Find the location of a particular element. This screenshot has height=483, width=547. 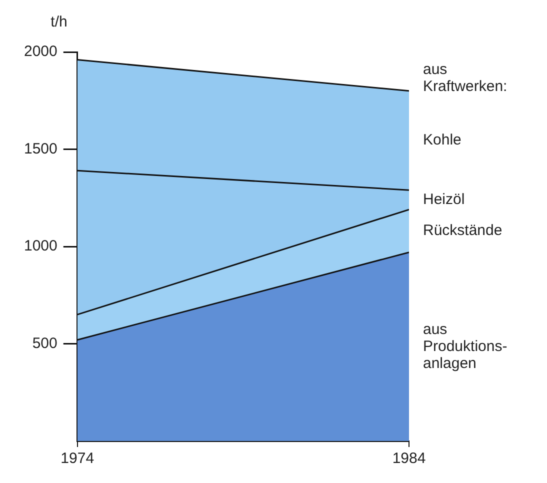

text: aus Kraftwerken: is located at coordinates (465, 78).